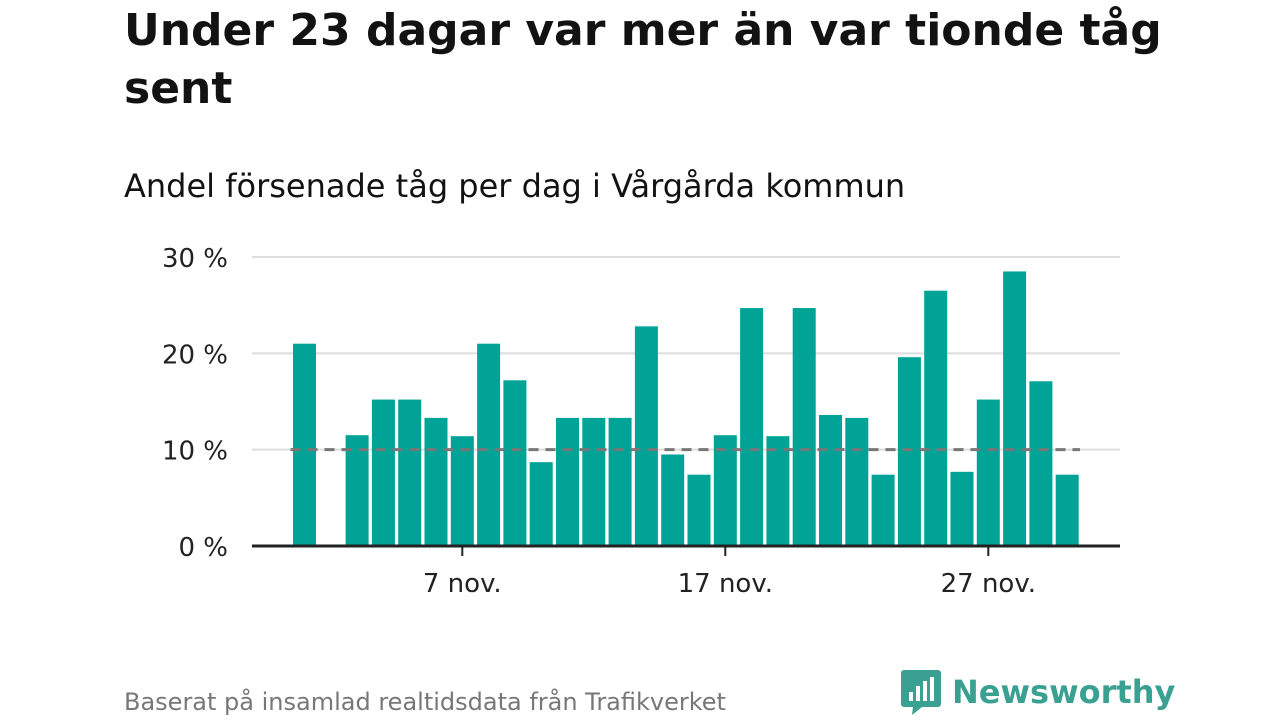 The image size is (1280, 720). What do you see at coordinates (462, 584) in the screenshot?
I see `x-tick-label: 7 nov.` at bounding box center [462, 584].